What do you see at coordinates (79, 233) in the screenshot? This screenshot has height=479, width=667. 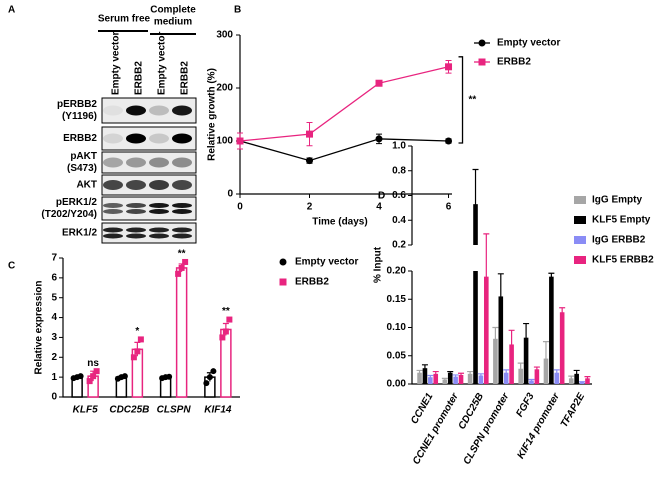 I see `row-label: ERK1/2` at bounding box center [79, 233].